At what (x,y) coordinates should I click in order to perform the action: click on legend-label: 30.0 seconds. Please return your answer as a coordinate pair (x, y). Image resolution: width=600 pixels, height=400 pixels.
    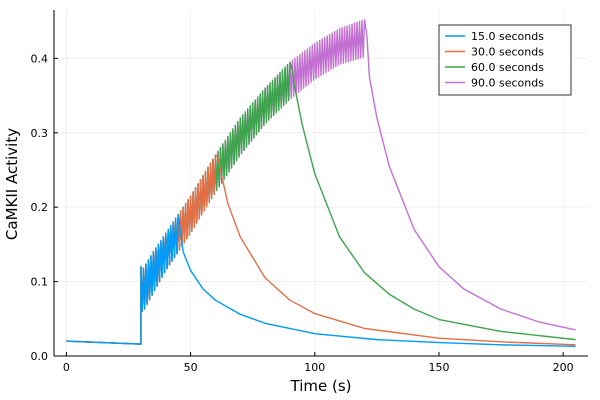
    Looking at the image, I should click on (507, 52).